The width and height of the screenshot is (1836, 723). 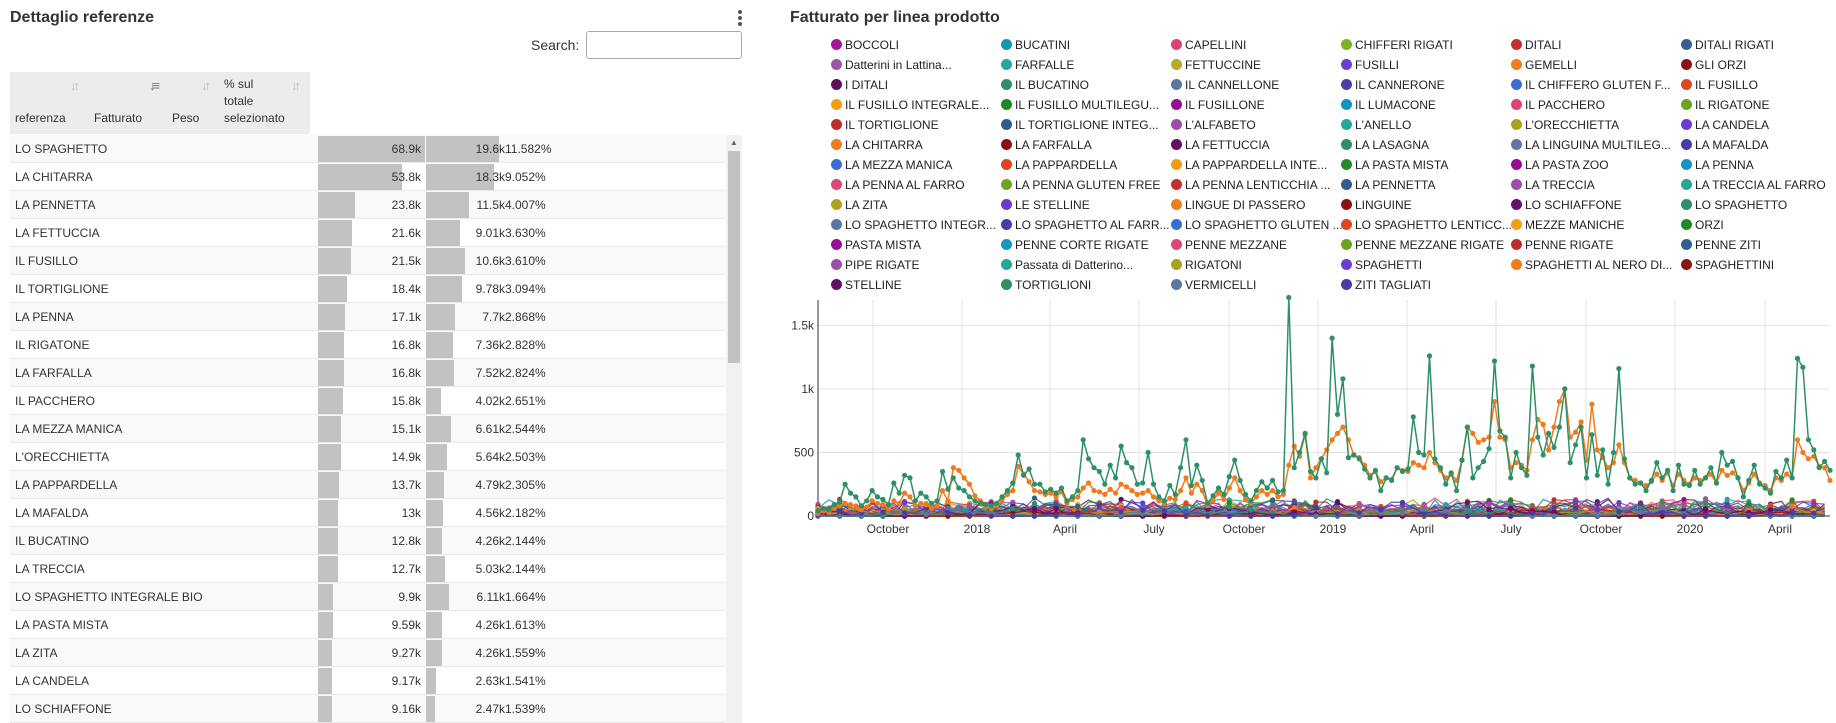 I want to click on legend-item: PENNE RIGATE, so click(x=1562, y=245).